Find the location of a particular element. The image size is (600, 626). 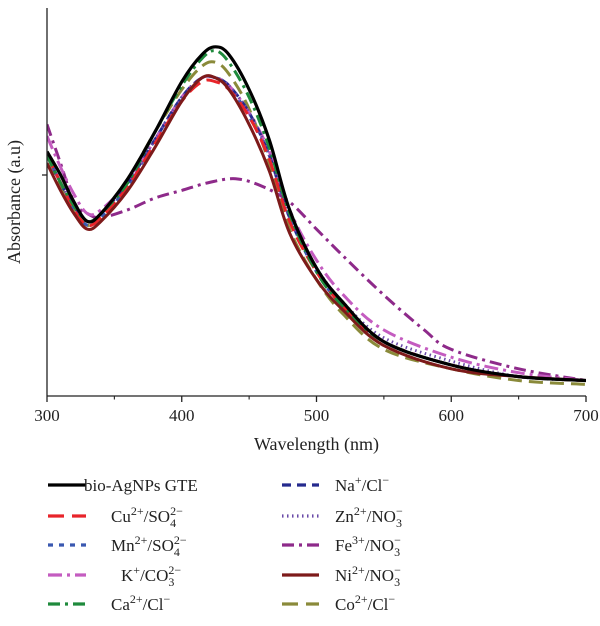

legend-label: Co2+/Cl− is located at coordinates (365, 603).